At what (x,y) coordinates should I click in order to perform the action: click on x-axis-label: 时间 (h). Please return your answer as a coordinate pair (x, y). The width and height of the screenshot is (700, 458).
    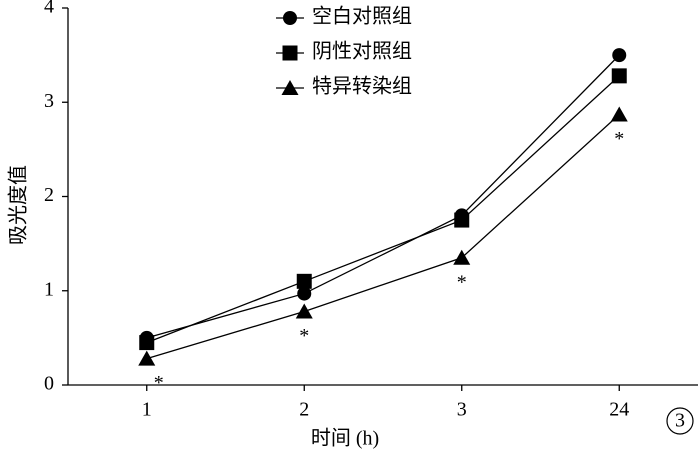
    Looking at the image, I should click on (345, 438).